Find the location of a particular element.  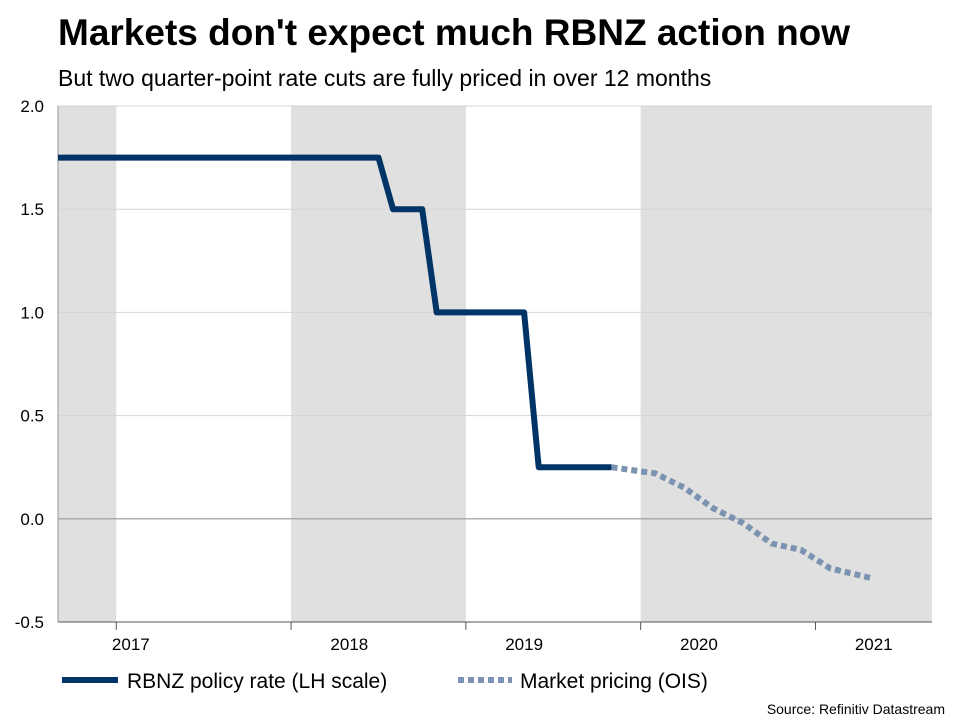

y-tick-label-5: -0.5 is located at coordinates (29, 622).